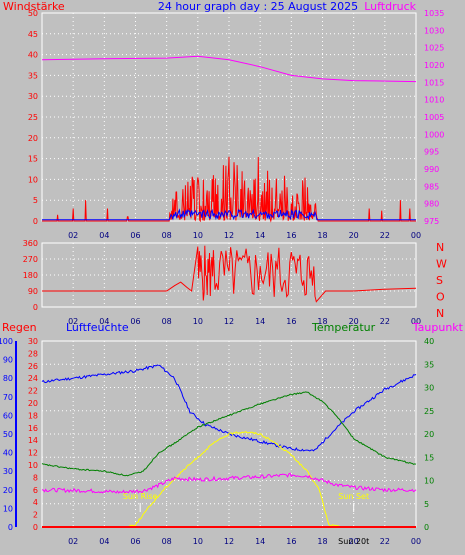  Describe the element at coordinates (33, 341) in the screenshot. I see `rain-tick-label: 30` at that location.